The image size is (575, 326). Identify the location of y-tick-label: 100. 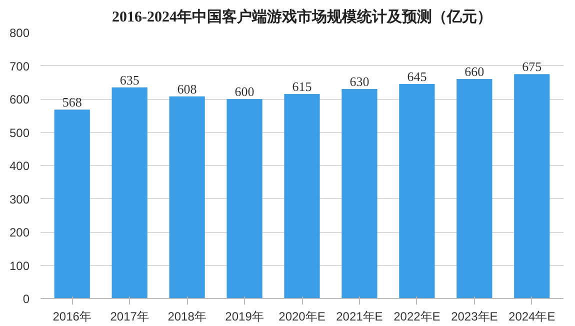
(19, 265).